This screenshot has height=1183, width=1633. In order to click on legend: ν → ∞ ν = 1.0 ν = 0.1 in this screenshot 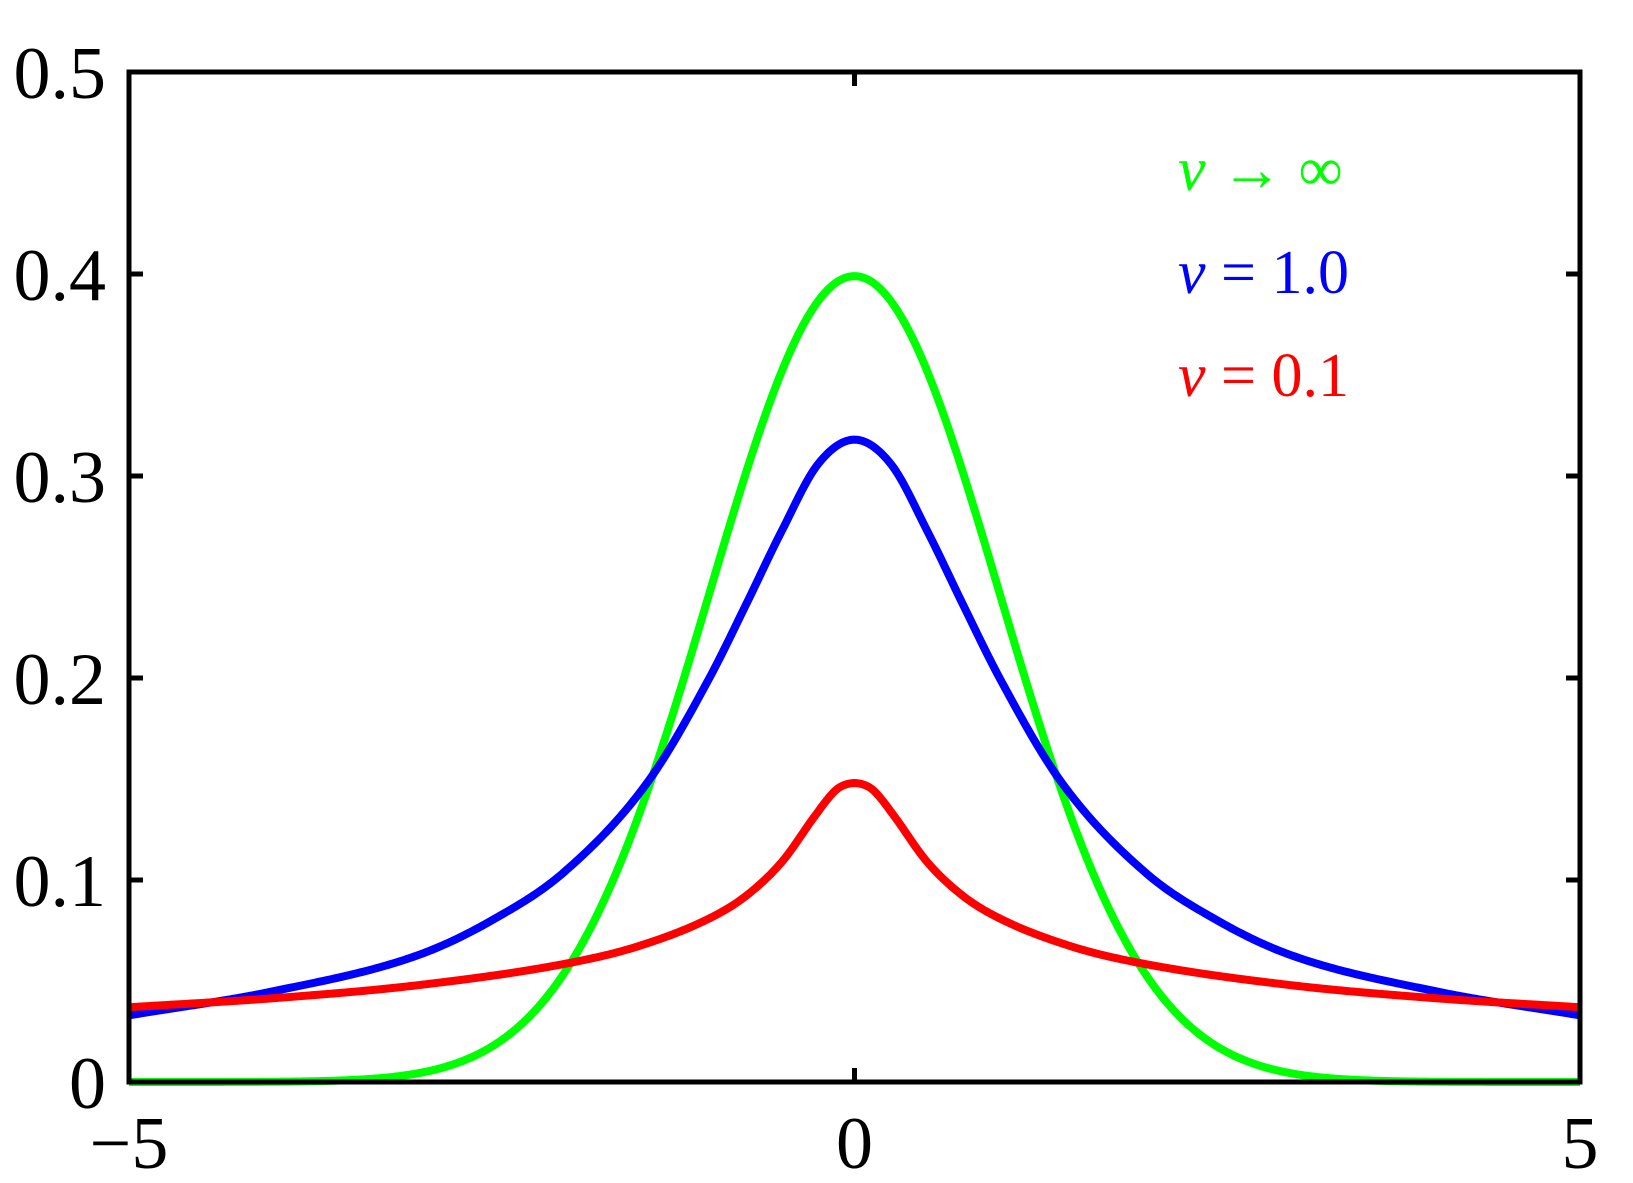, I will do `click(1263, 273)`.